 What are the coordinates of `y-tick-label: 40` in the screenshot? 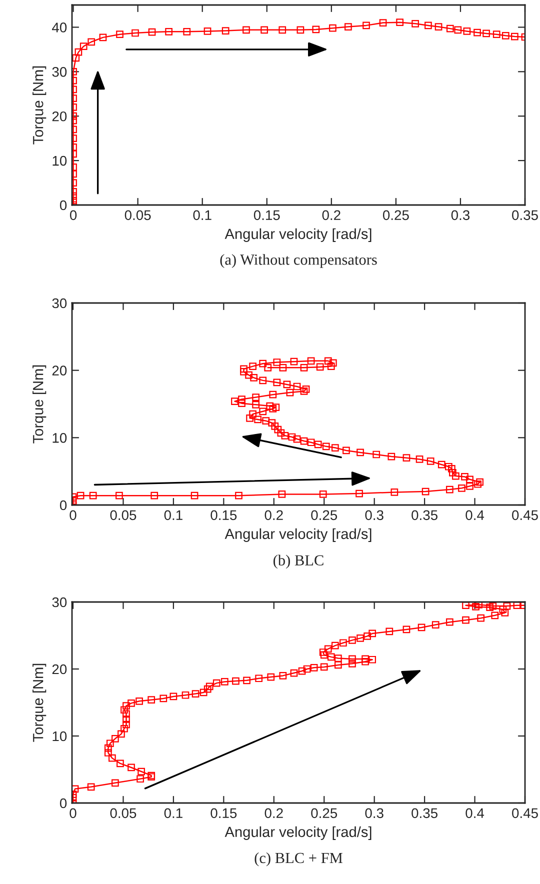 It's located at (59, 27).